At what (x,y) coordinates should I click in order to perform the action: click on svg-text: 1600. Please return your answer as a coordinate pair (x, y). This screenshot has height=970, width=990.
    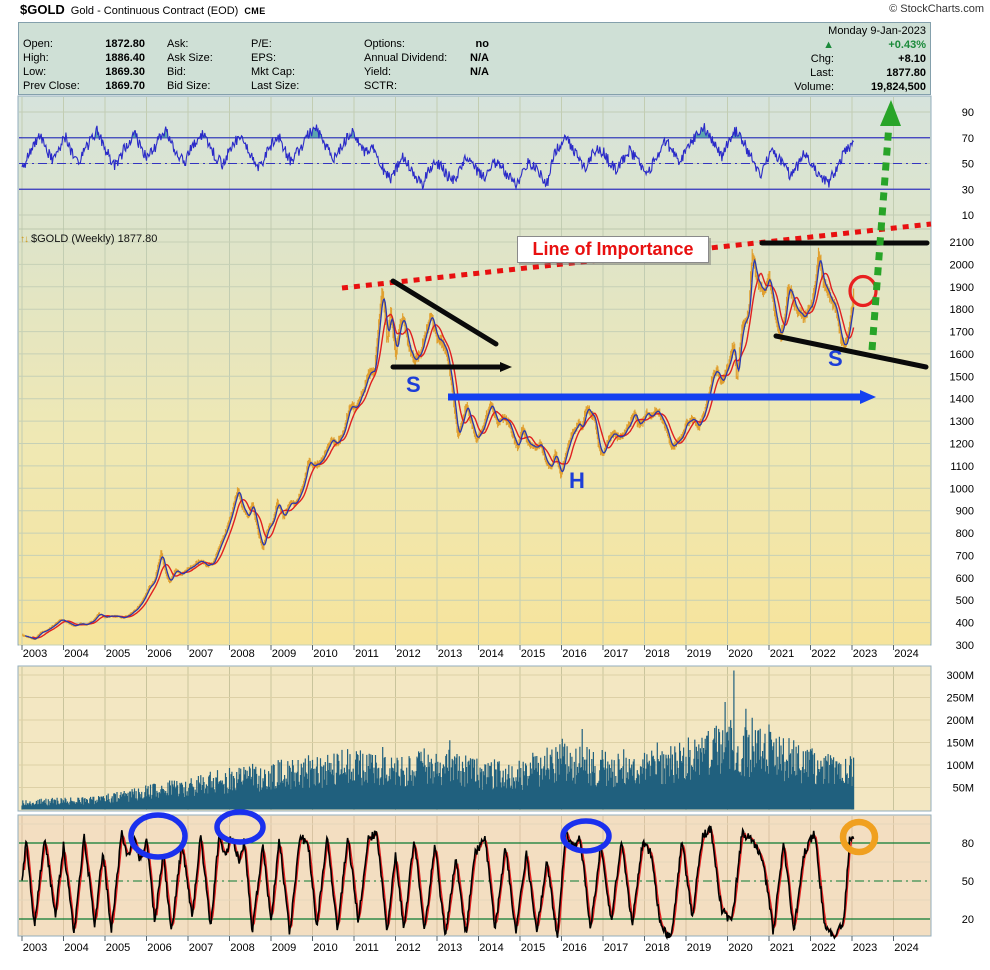
    Looking at the image, I should click on (962, 355).